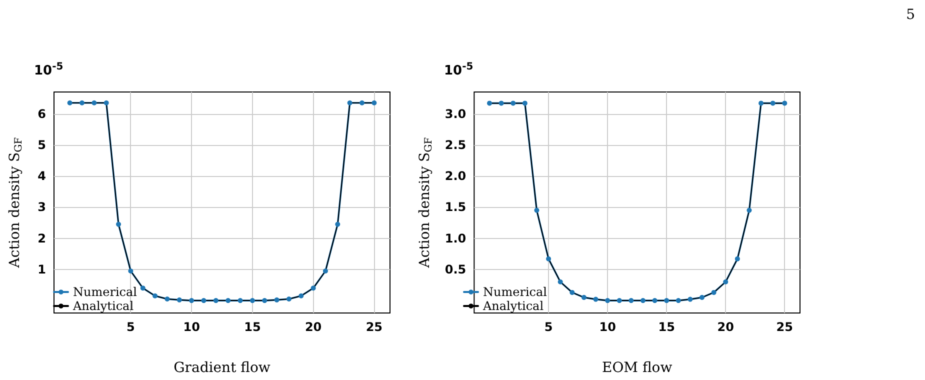  Describe the element at coordinates (455, 238) in the screenshot. I see `y-tick-label: 1.0` at that location.